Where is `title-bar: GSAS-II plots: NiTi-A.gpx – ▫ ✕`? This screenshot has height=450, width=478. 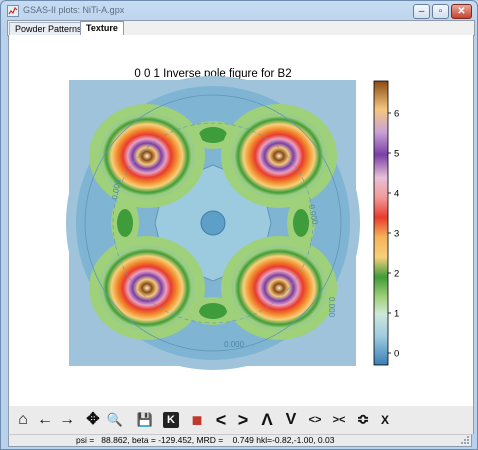
title-bar: GSAS-II plots: NiTi-A.gpx – ▫ ✕ is located at coordinates (239, 11).